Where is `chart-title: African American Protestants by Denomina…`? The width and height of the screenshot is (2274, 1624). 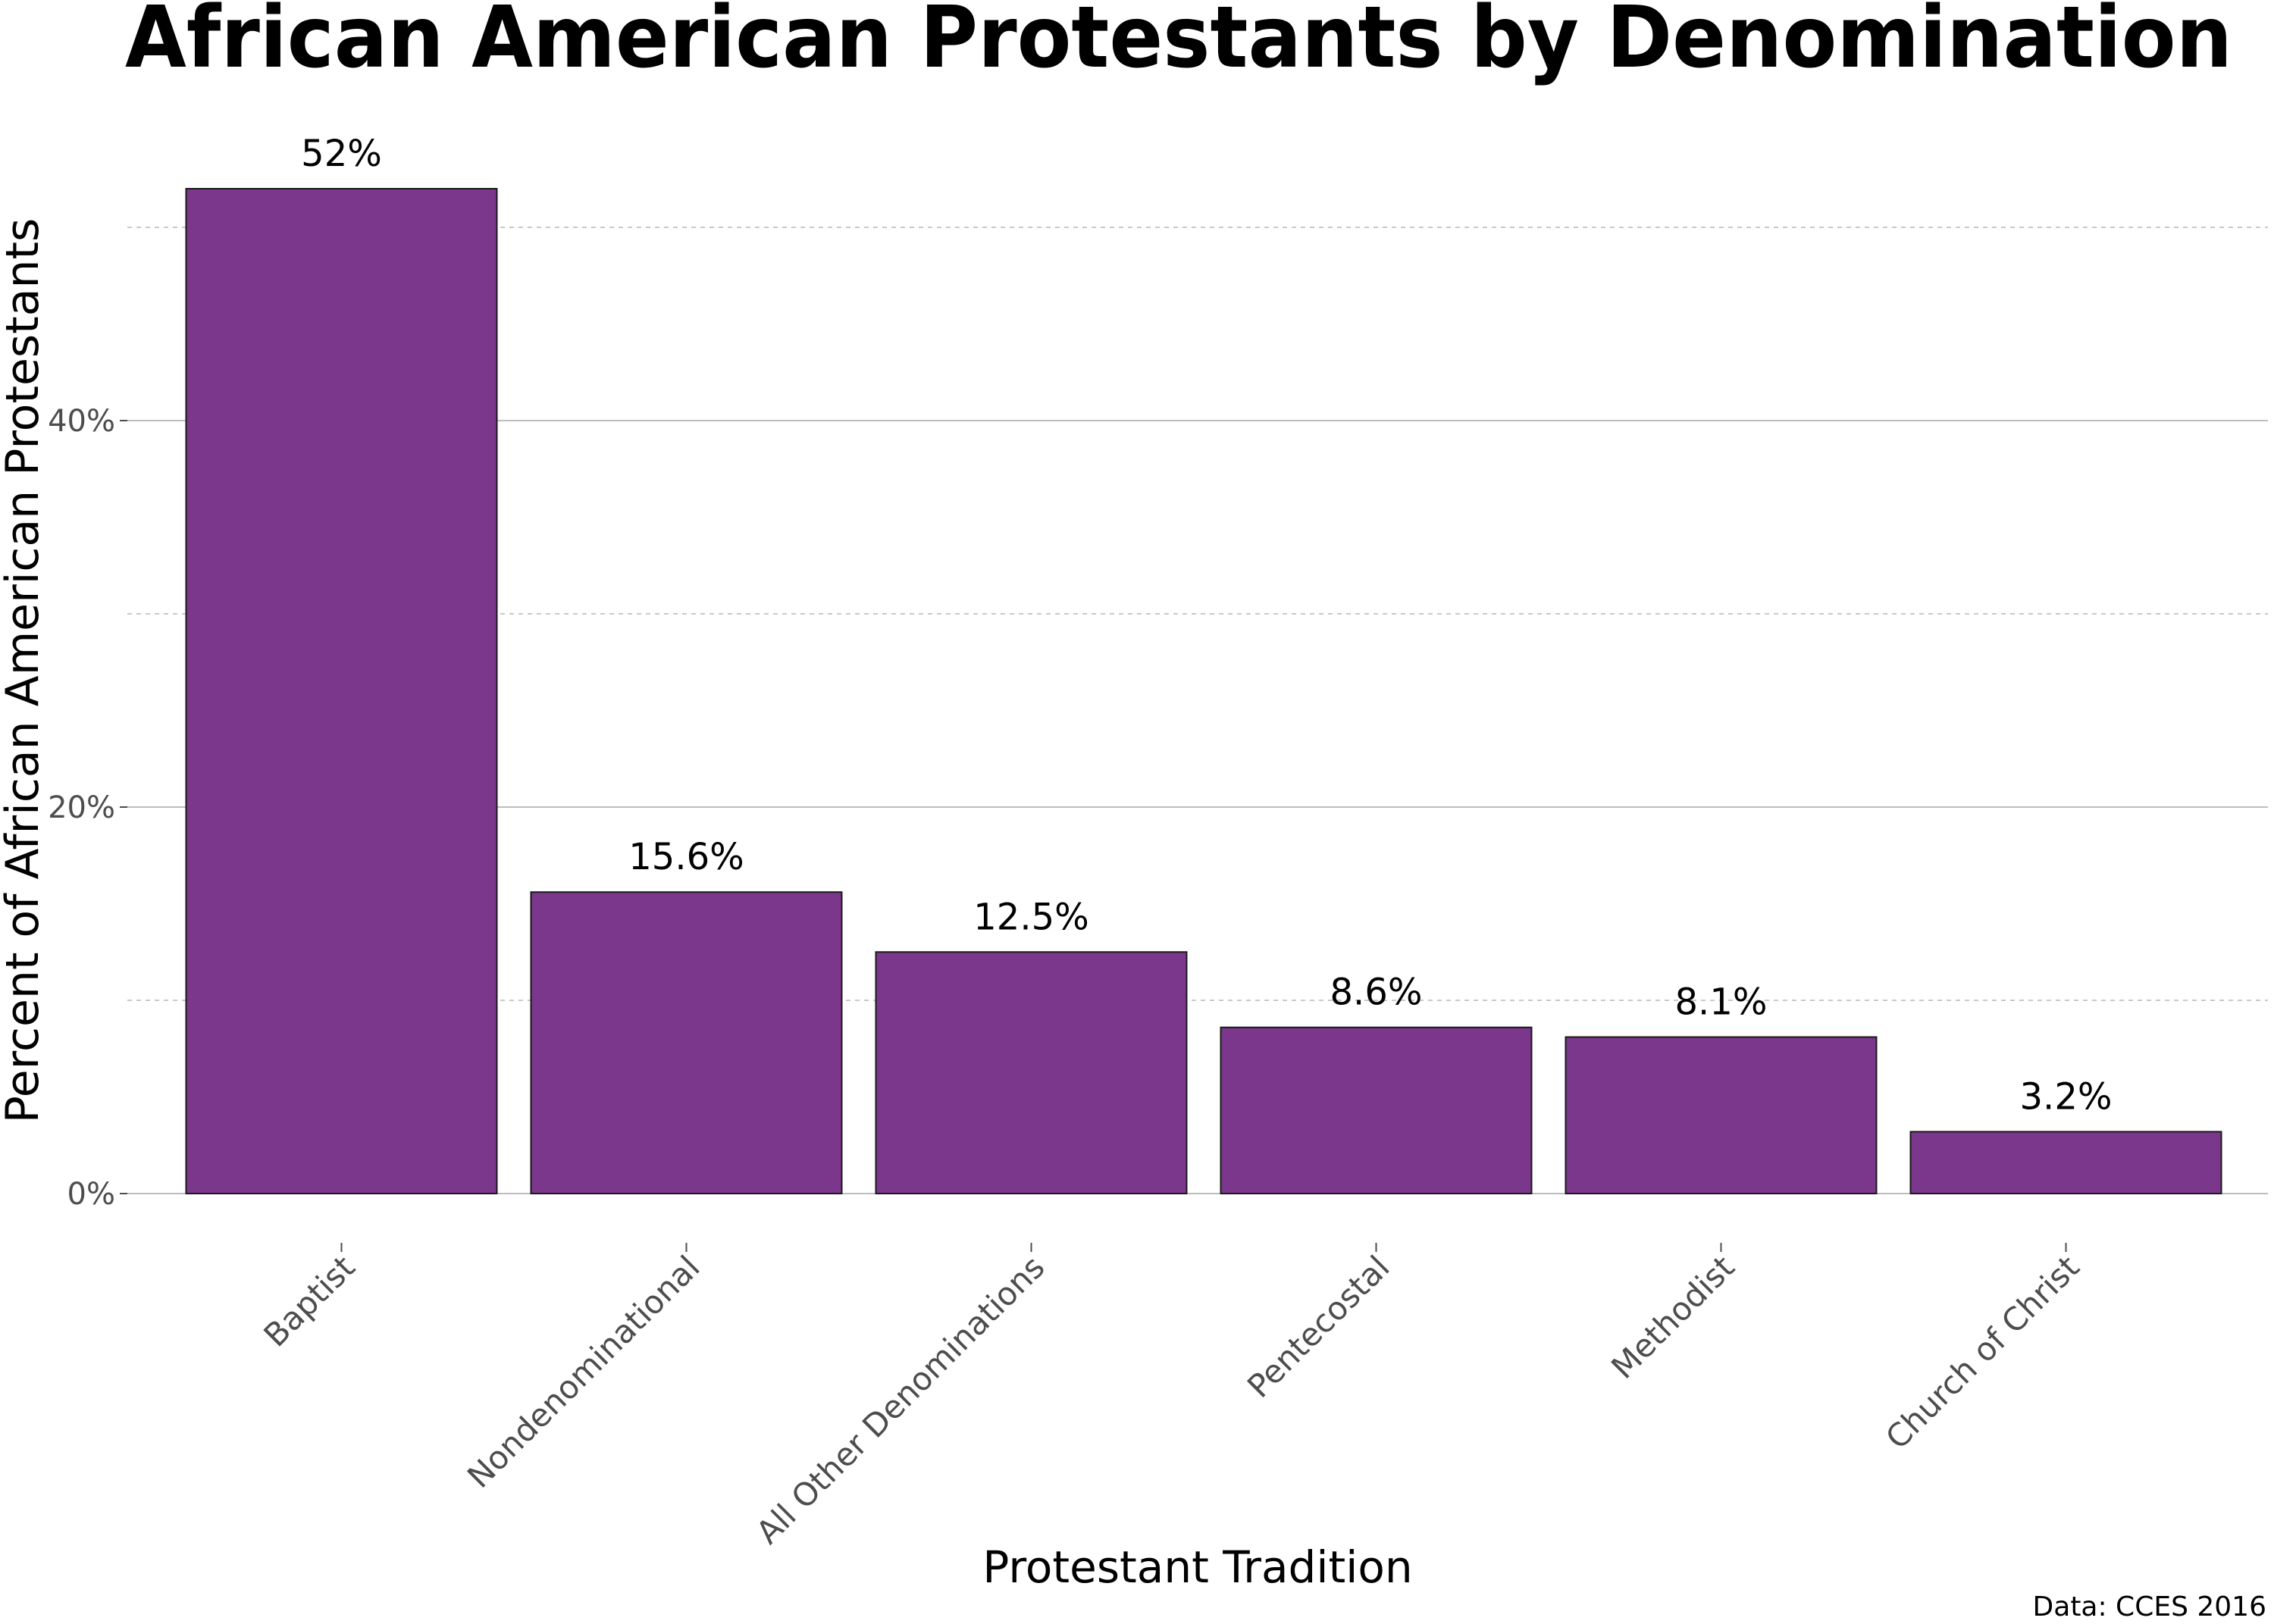
chart-title: African American Protestants by Denomina… is located at coordinates (1178, 43).